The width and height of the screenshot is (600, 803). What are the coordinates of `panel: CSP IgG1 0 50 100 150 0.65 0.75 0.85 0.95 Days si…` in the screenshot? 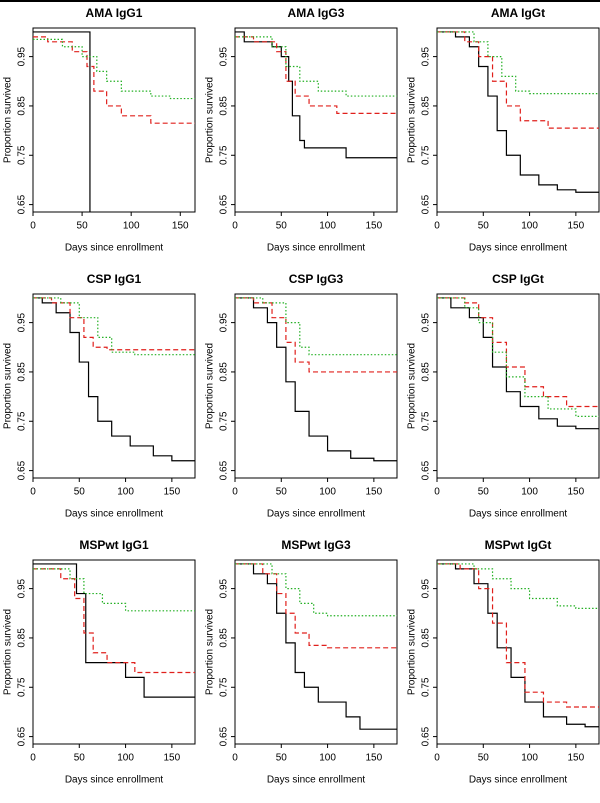 It's located at (99, 396).